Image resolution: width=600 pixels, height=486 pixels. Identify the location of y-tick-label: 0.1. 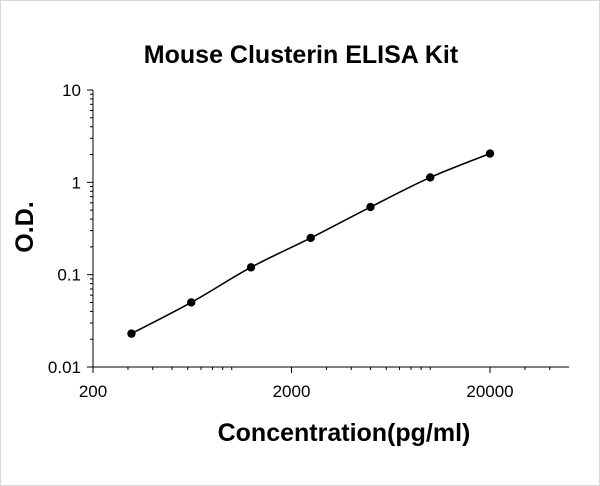
(69, 275).